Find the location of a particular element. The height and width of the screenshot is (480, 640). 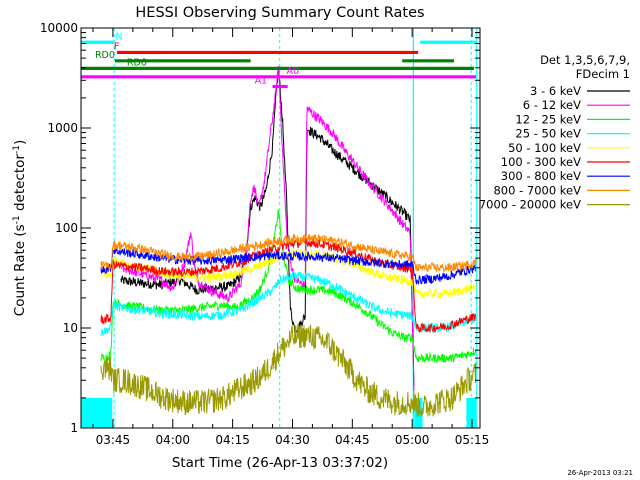

y-tick-label: 10 is located at coordinates (70, 328).